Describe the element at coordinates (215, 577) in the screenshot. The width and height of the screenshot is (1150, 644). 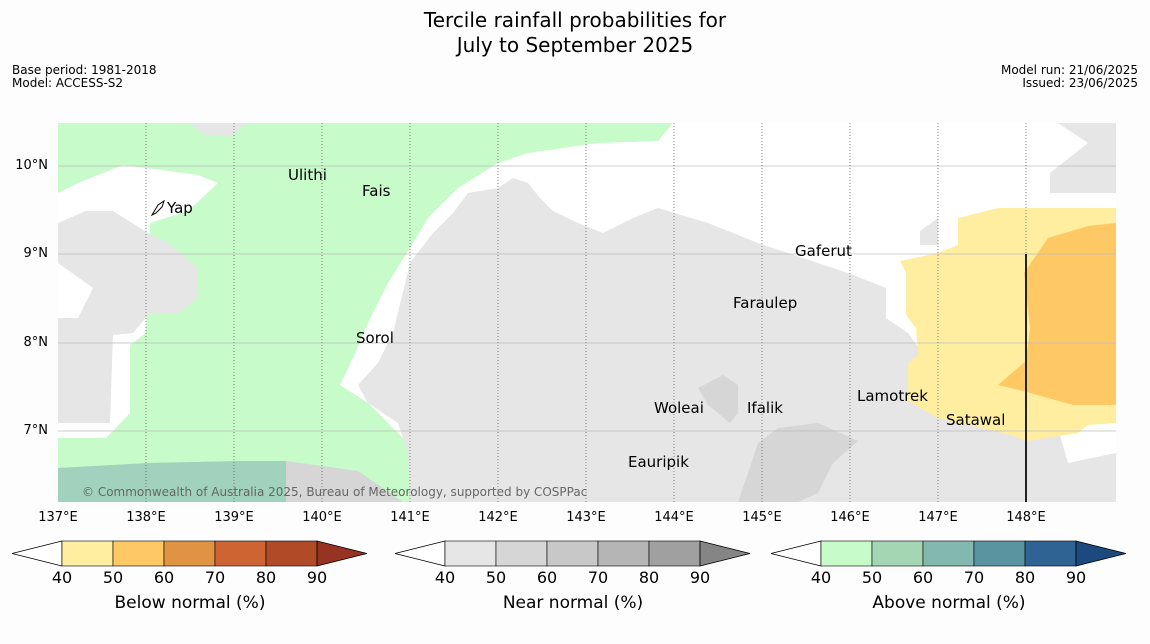
I see `cbar1-tick-70: 70` at that location.